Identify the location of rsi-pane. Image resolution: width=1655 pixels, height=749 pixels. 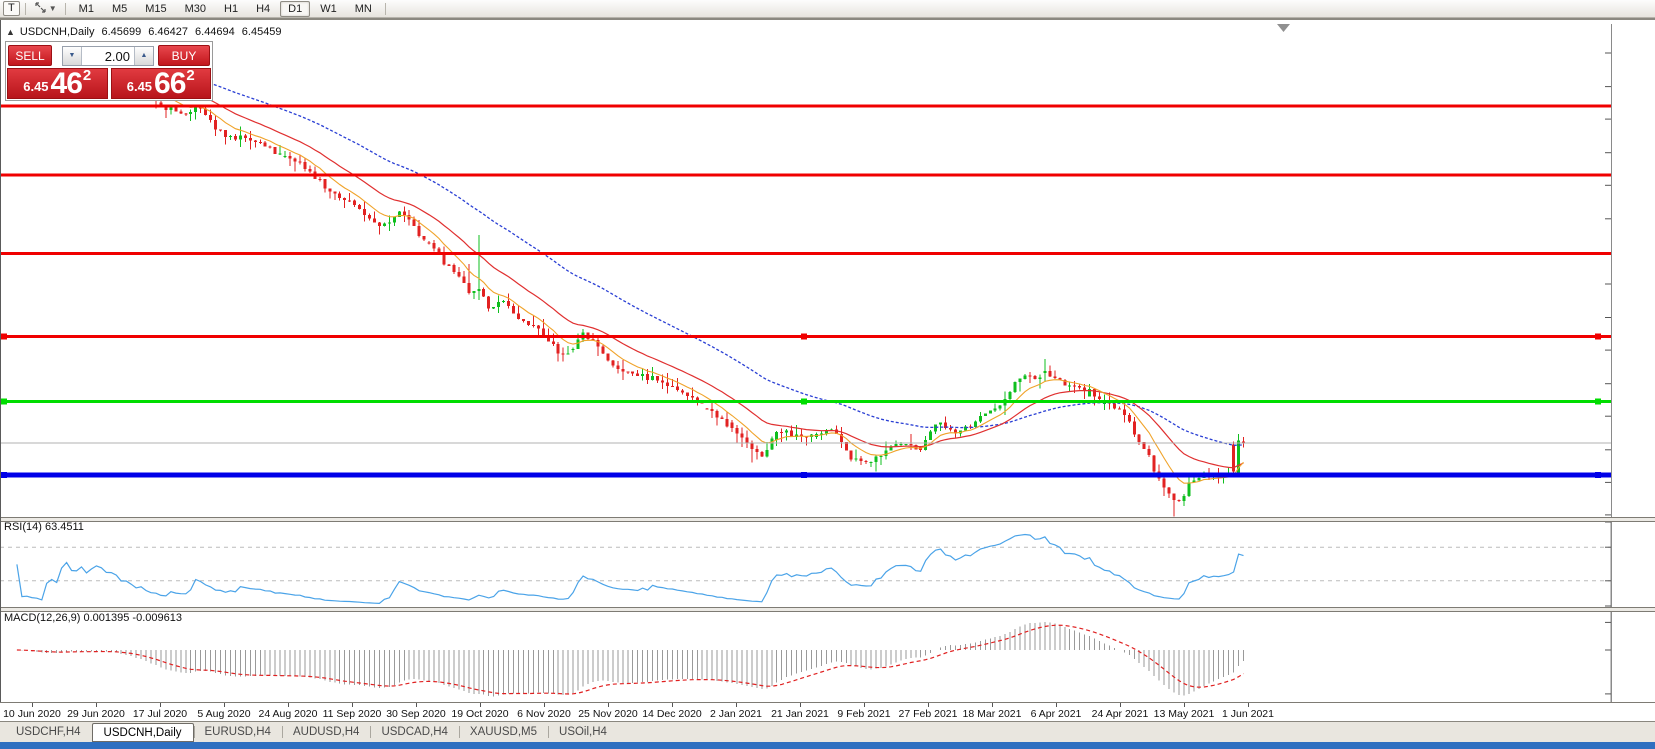
(806, 563).